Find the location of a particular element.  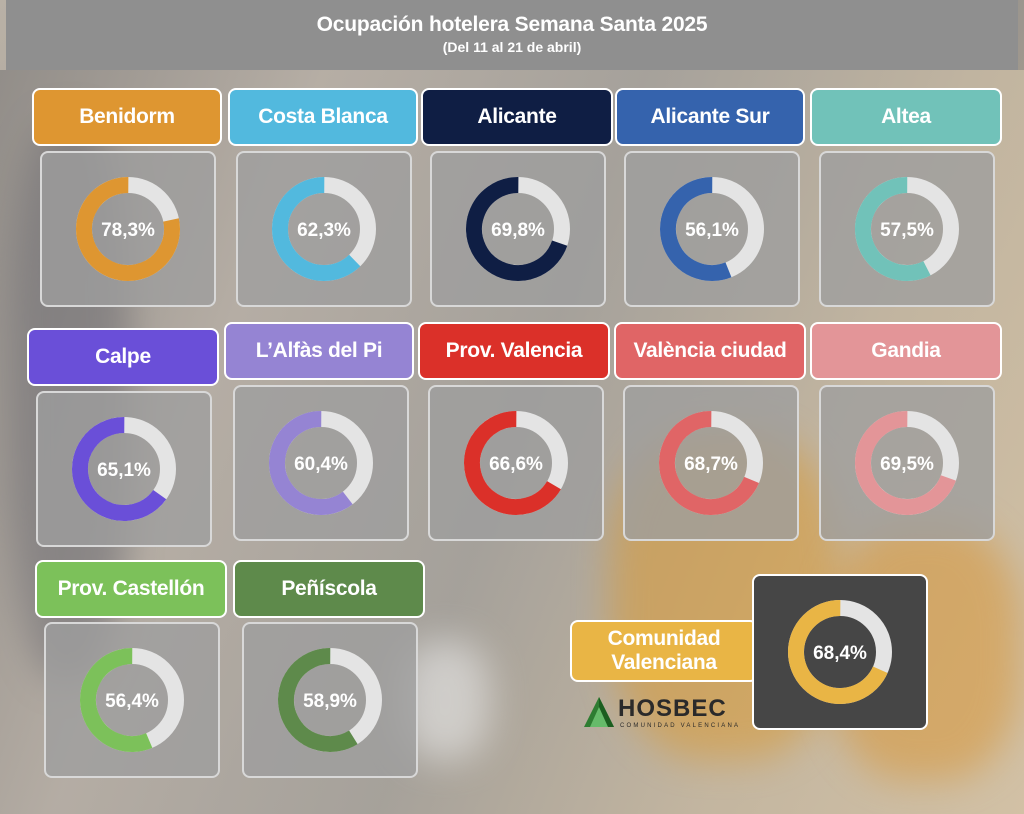

donut-value-label: 60,4% is located at coordinates (321, 464).